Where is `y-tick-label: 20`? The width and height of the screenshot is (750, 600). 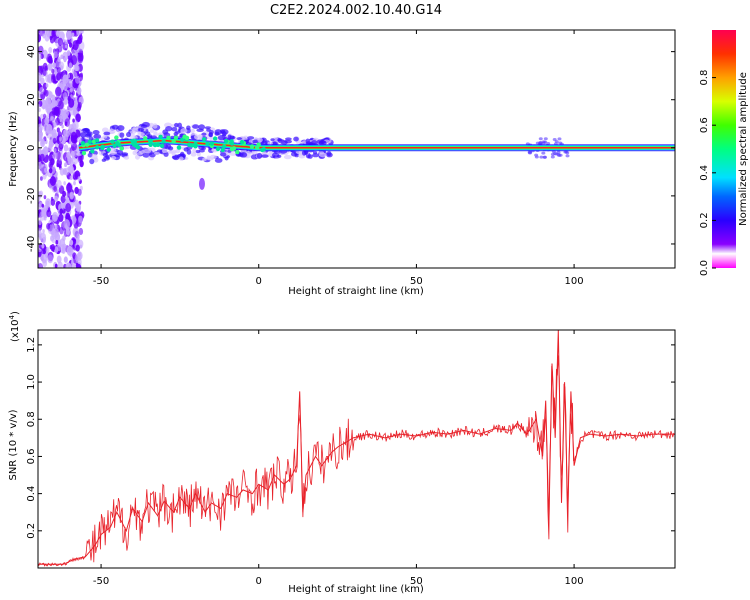
y-tick-label: 20 is located at coordinates (31, 99).